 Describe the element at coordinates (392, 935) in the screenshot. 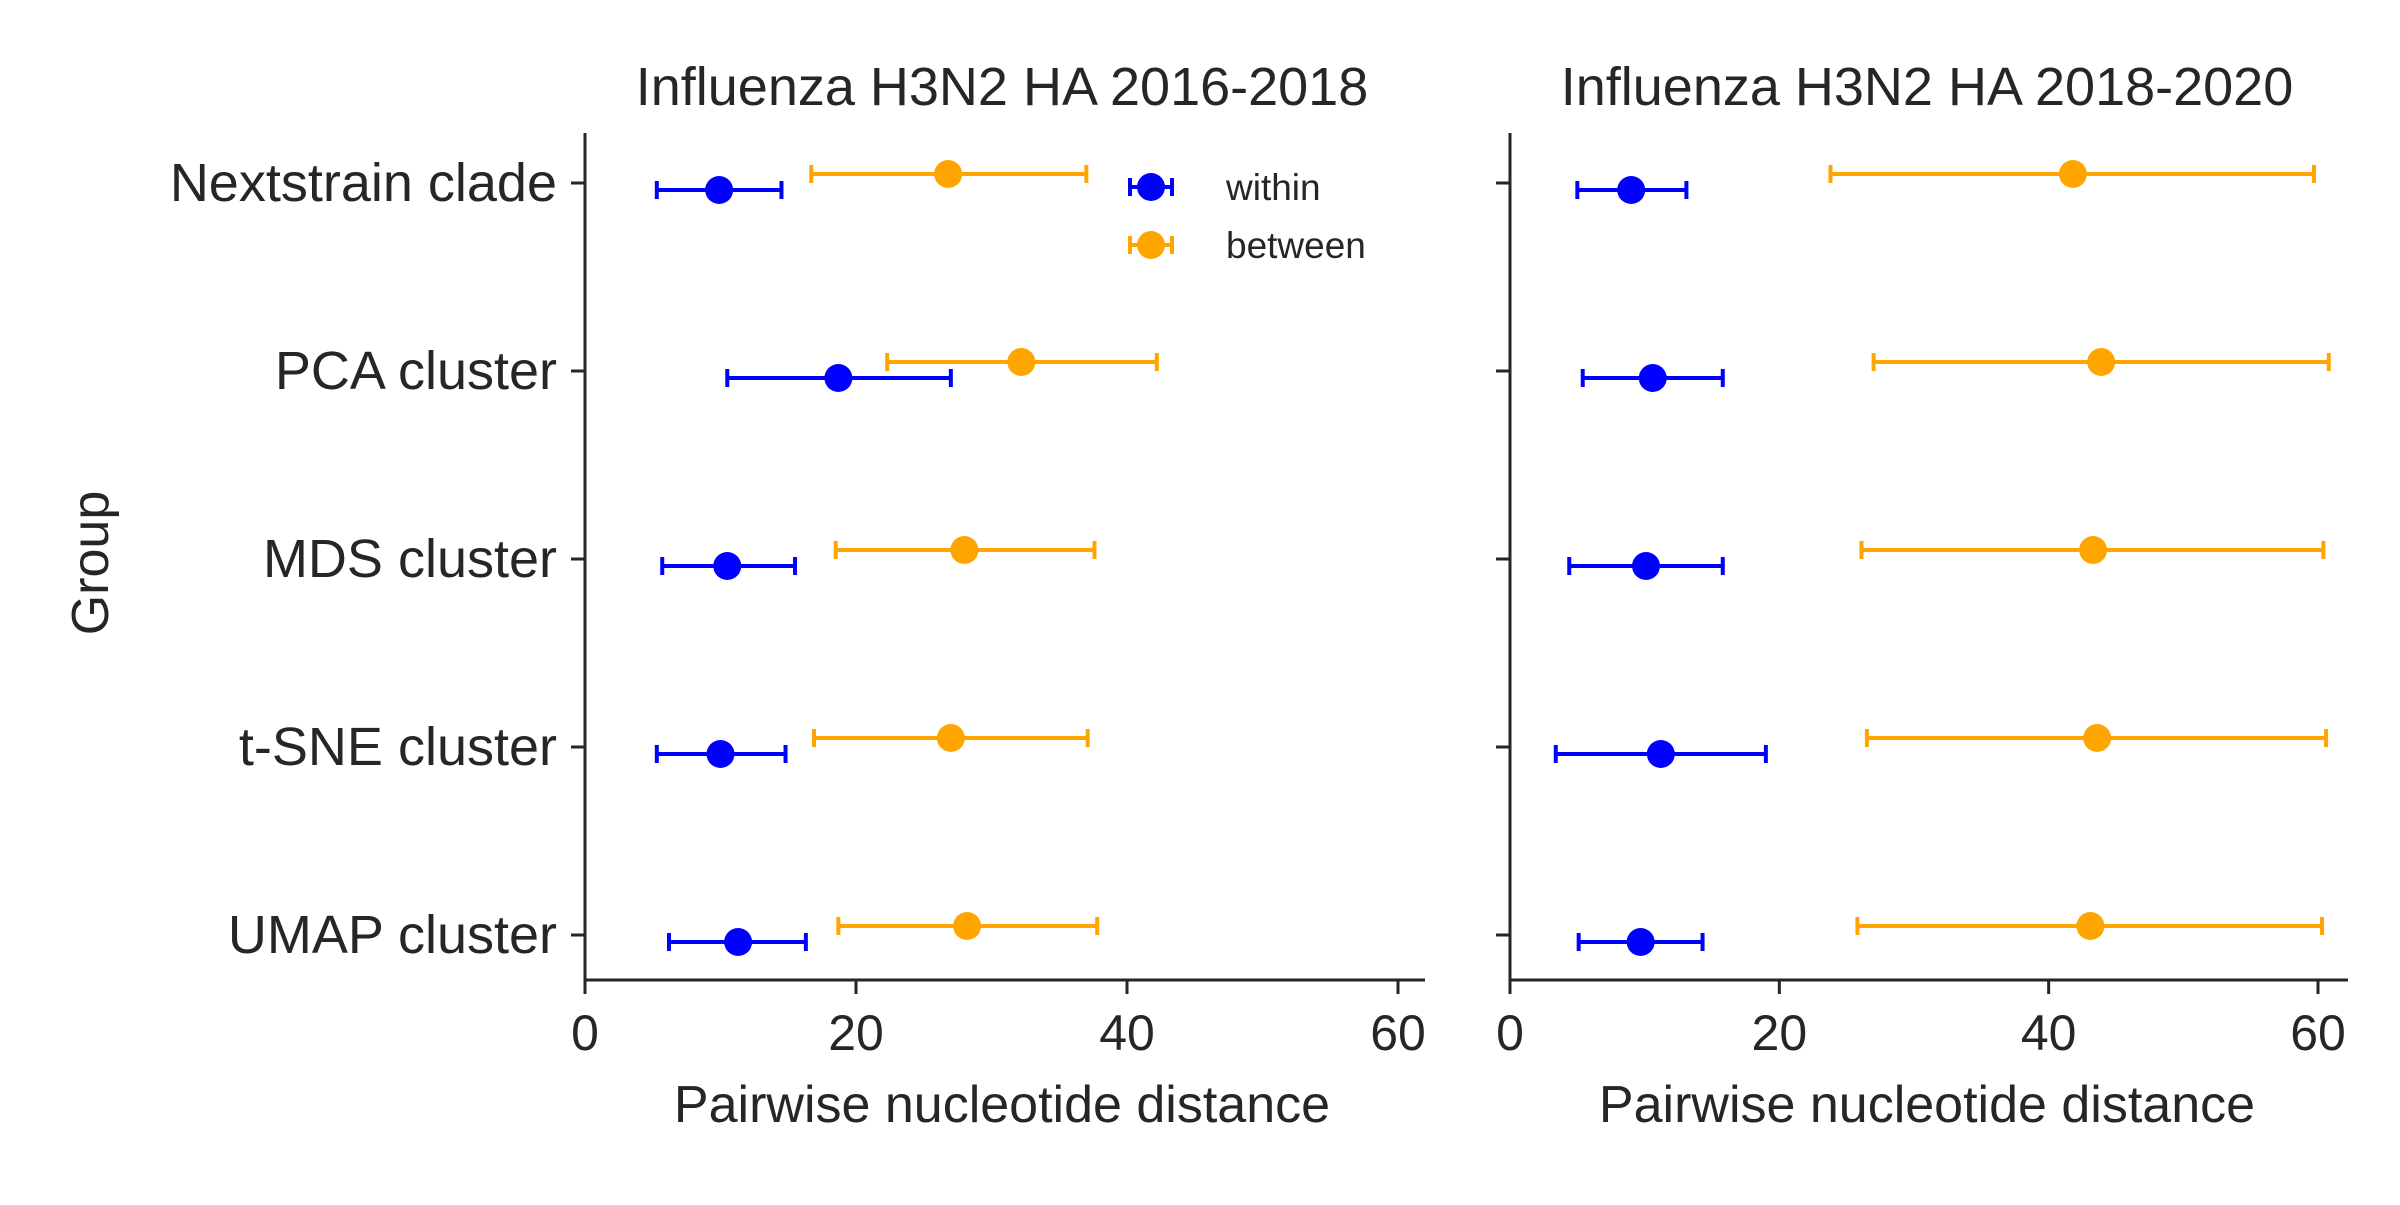

I see `y-category-label: UMAP cluster` at that location.